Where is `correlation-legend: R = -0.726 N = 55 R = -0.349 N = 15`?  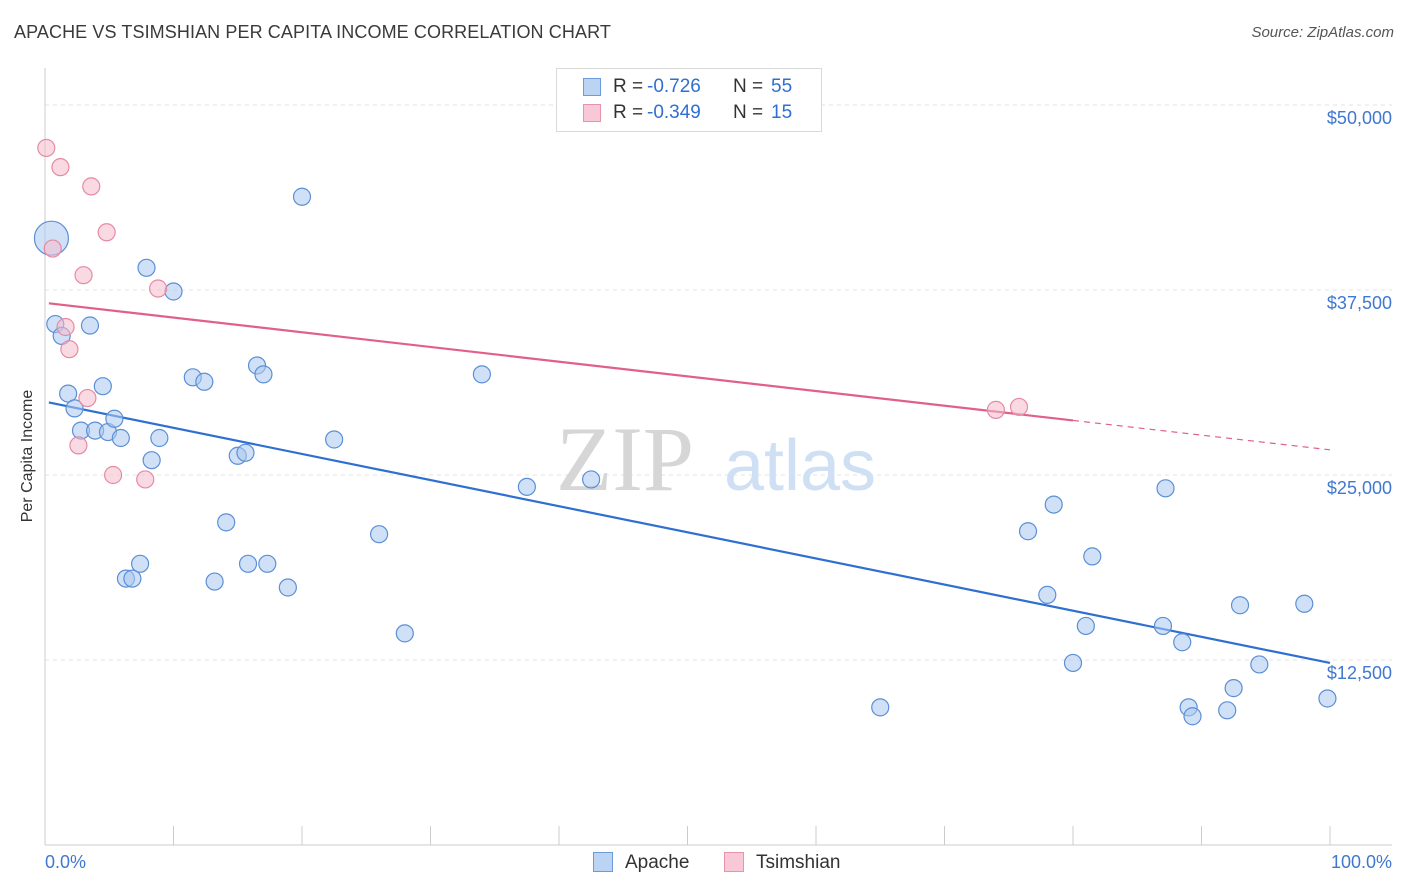
correlation-legend: R = -0.726 N = 55 R = -0.349 N = 15 is located at coordinates (689, 100).